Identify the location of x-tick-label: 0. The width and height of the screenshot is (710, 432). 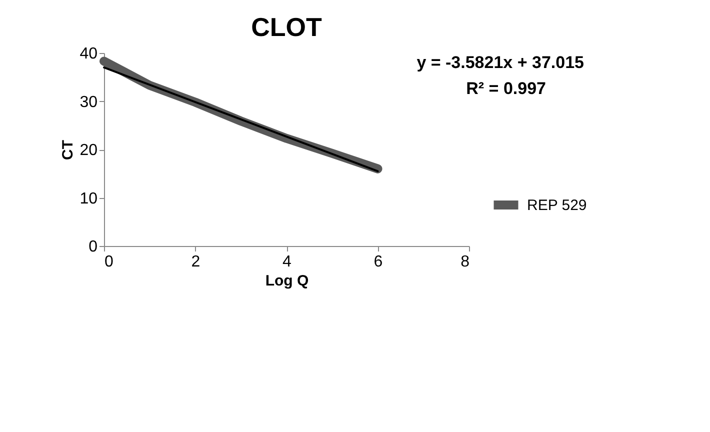
(109, 262).